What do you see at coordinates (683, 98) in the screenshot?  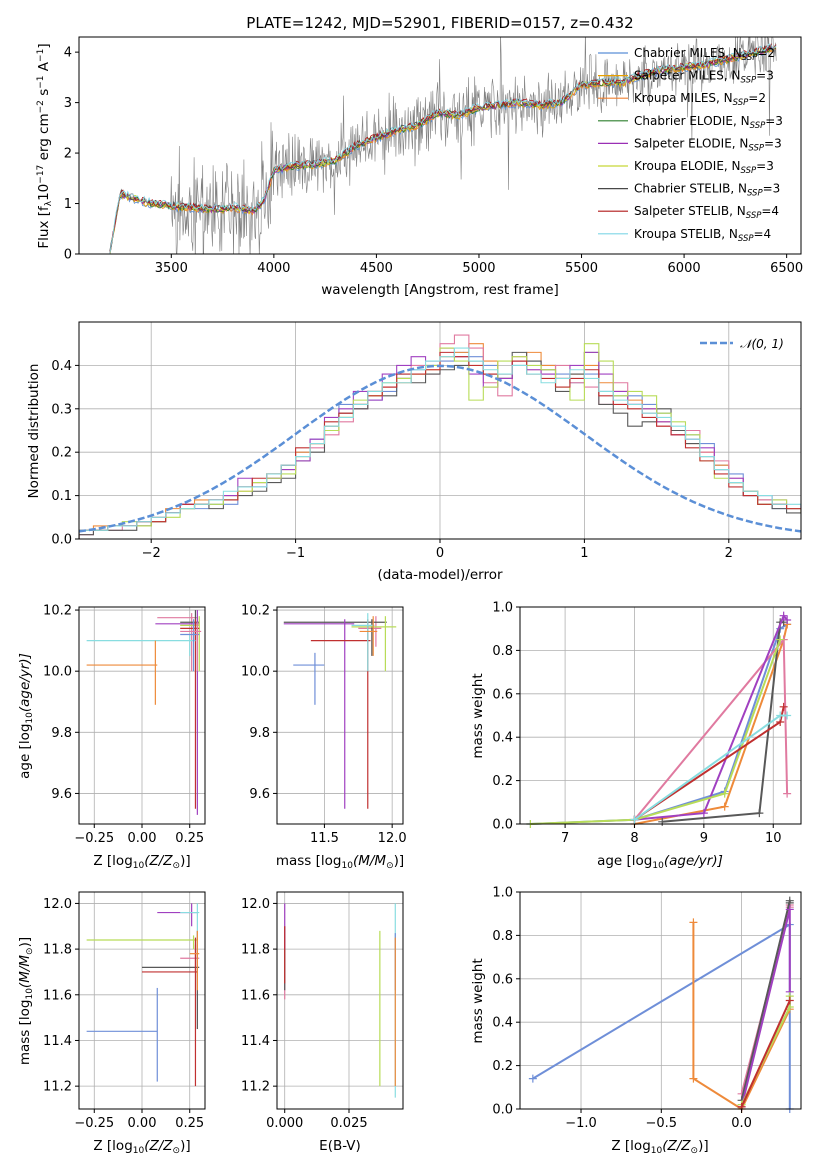 I see `legend-name: Kroupa MILES, N` at bounding box center [683, 98].